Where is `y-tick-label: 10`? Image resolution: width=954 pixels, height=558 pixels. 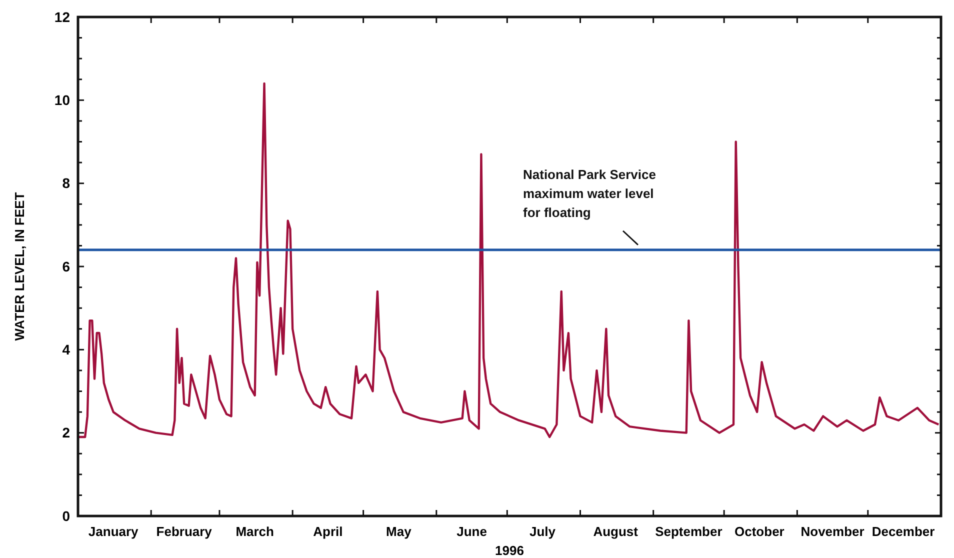 y-tick-label: 10 is located at coordinates (62, 100).